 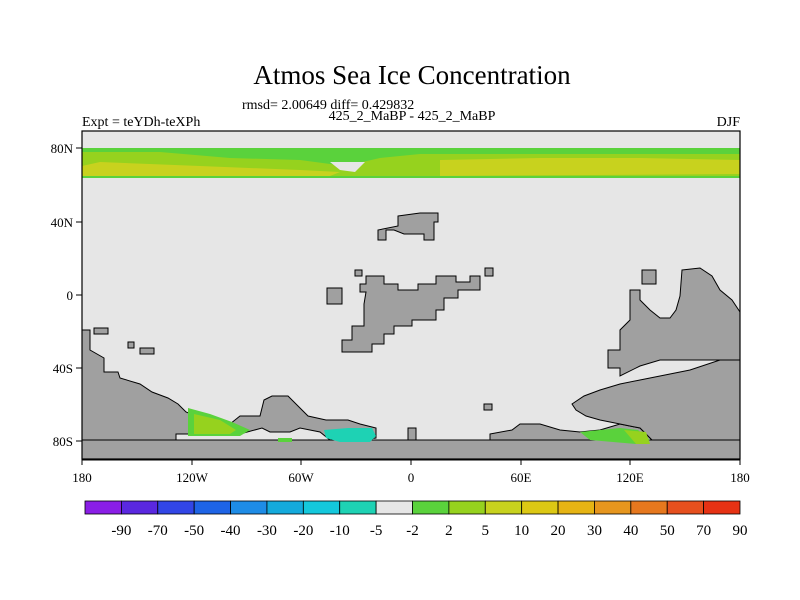 I want to click on colorbar-label: 5, so click(x=486, y=531).